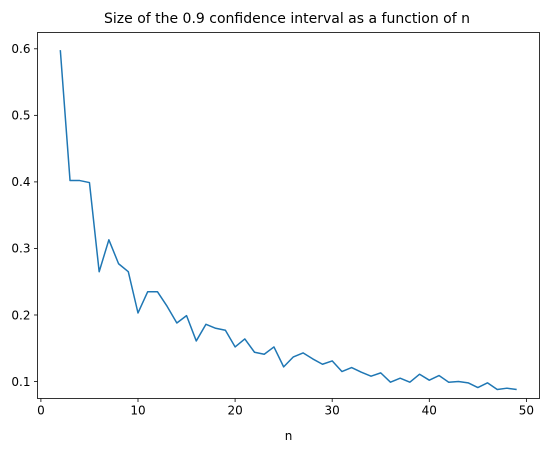  I want to click on y-tick-label: 0.4, so click(20, 182).